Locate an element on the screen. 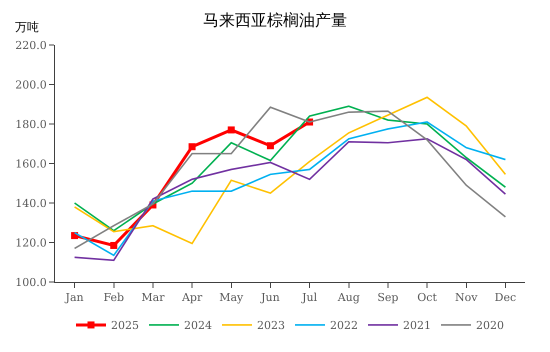 The height and width of the screenshot is (352, 550). x-tick-label: May is located at coordinates (231, 297).